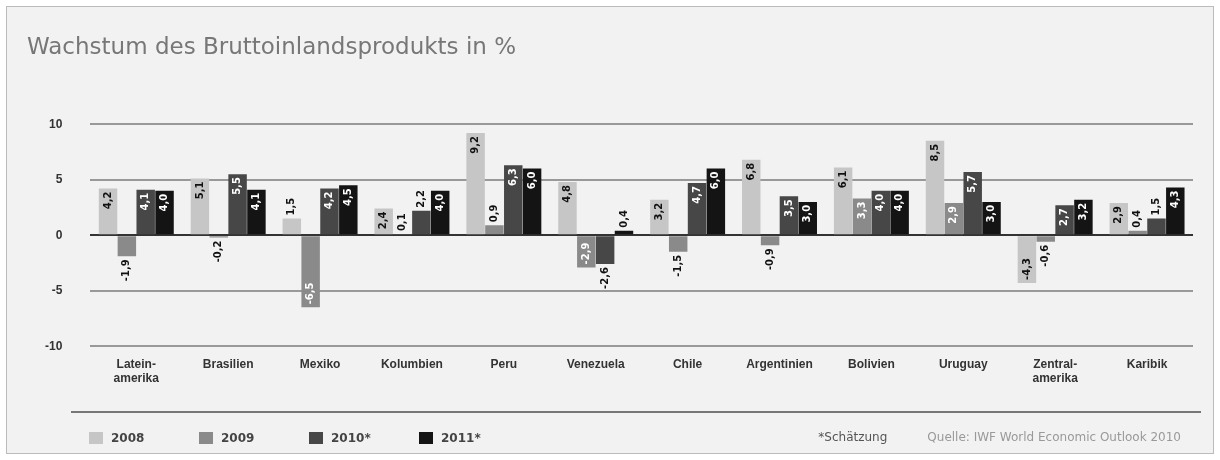  What do you see at coordinates (871, 363) in the screenshot?
I see `x-tick-label: Bolivien` at bounding box center [871, 363].